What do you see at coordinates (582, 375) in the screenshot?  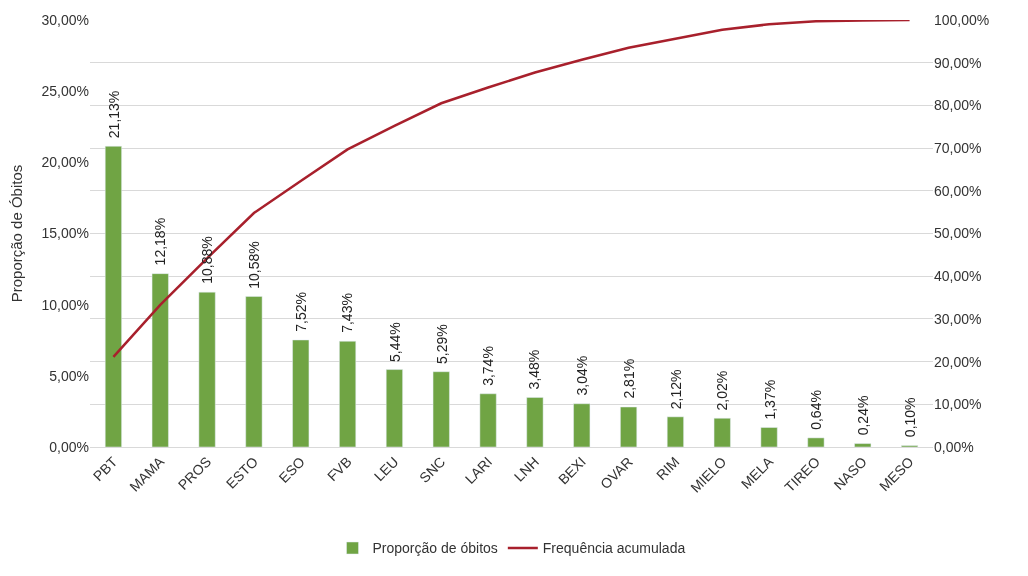 I see `data-label: 3,04%` at bounding box center [582, 375].